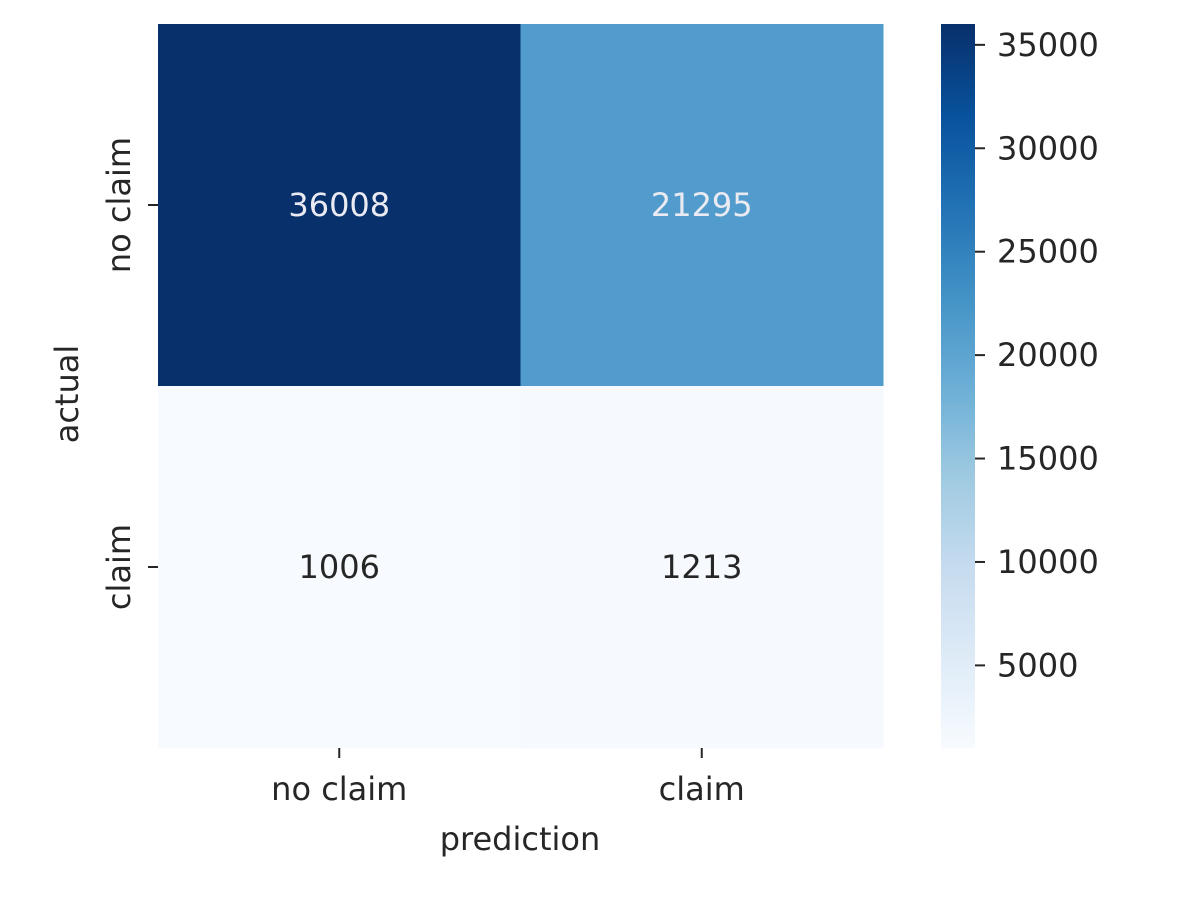 This screenshot has height=900, width=1184. Describe the element at coordinates (339, 789) in the screenshot. I see `x-tick-label: no claim` at that location.